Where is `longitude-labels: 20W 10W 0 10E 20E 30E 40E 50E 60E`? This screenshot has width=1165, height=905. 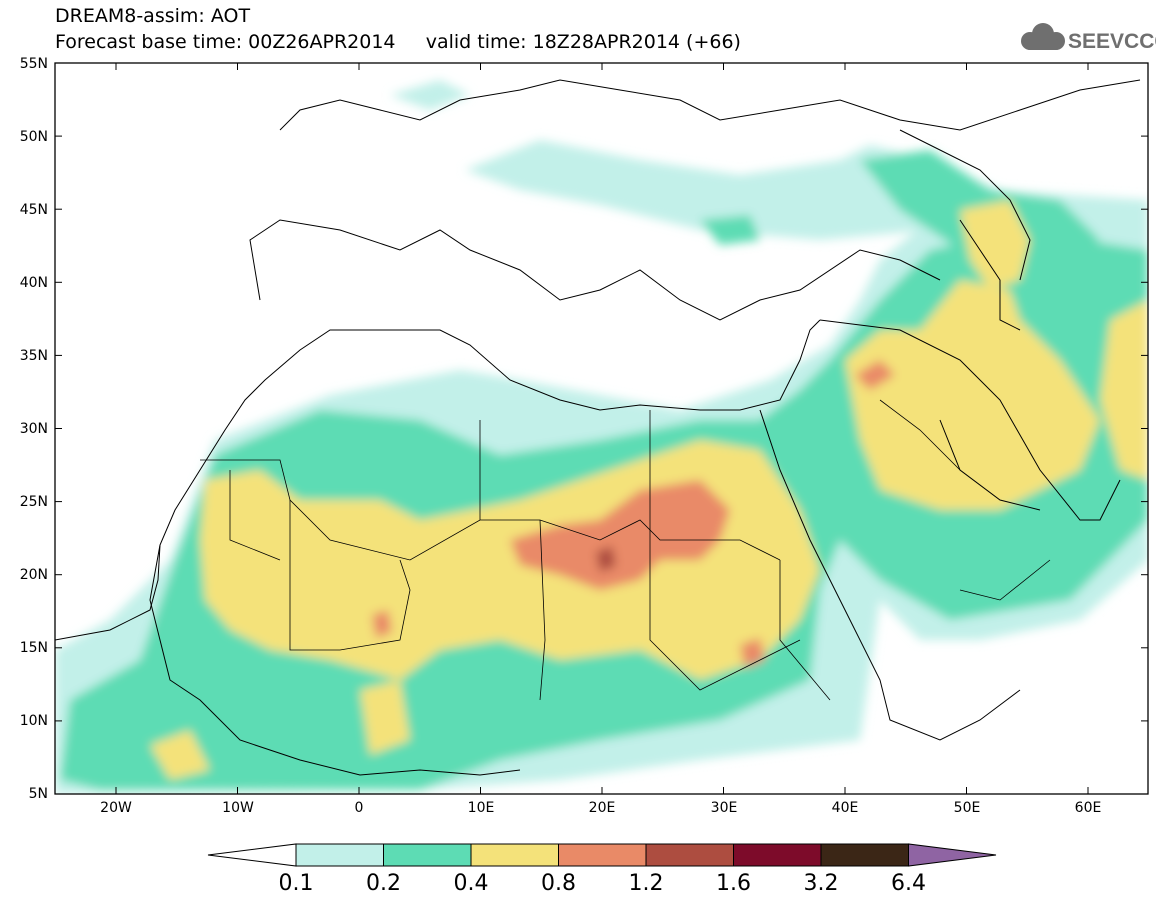
longitude-labels: 20W 10W 0 10E 20E 30E 40E 50E 60E is located at coordinates (600, 808).